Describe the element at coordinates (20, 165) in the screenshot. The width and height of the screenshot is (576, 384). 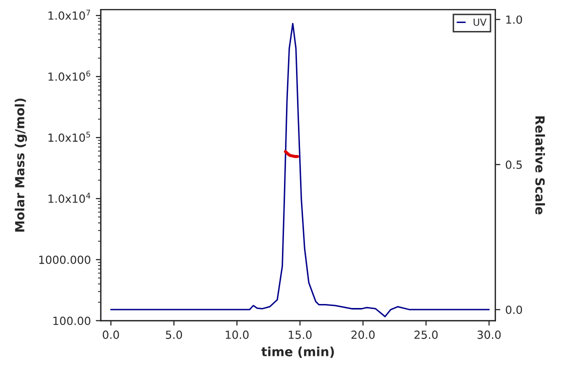
I see `y-axis-title: Molar Mass (g/mol)` at that location.